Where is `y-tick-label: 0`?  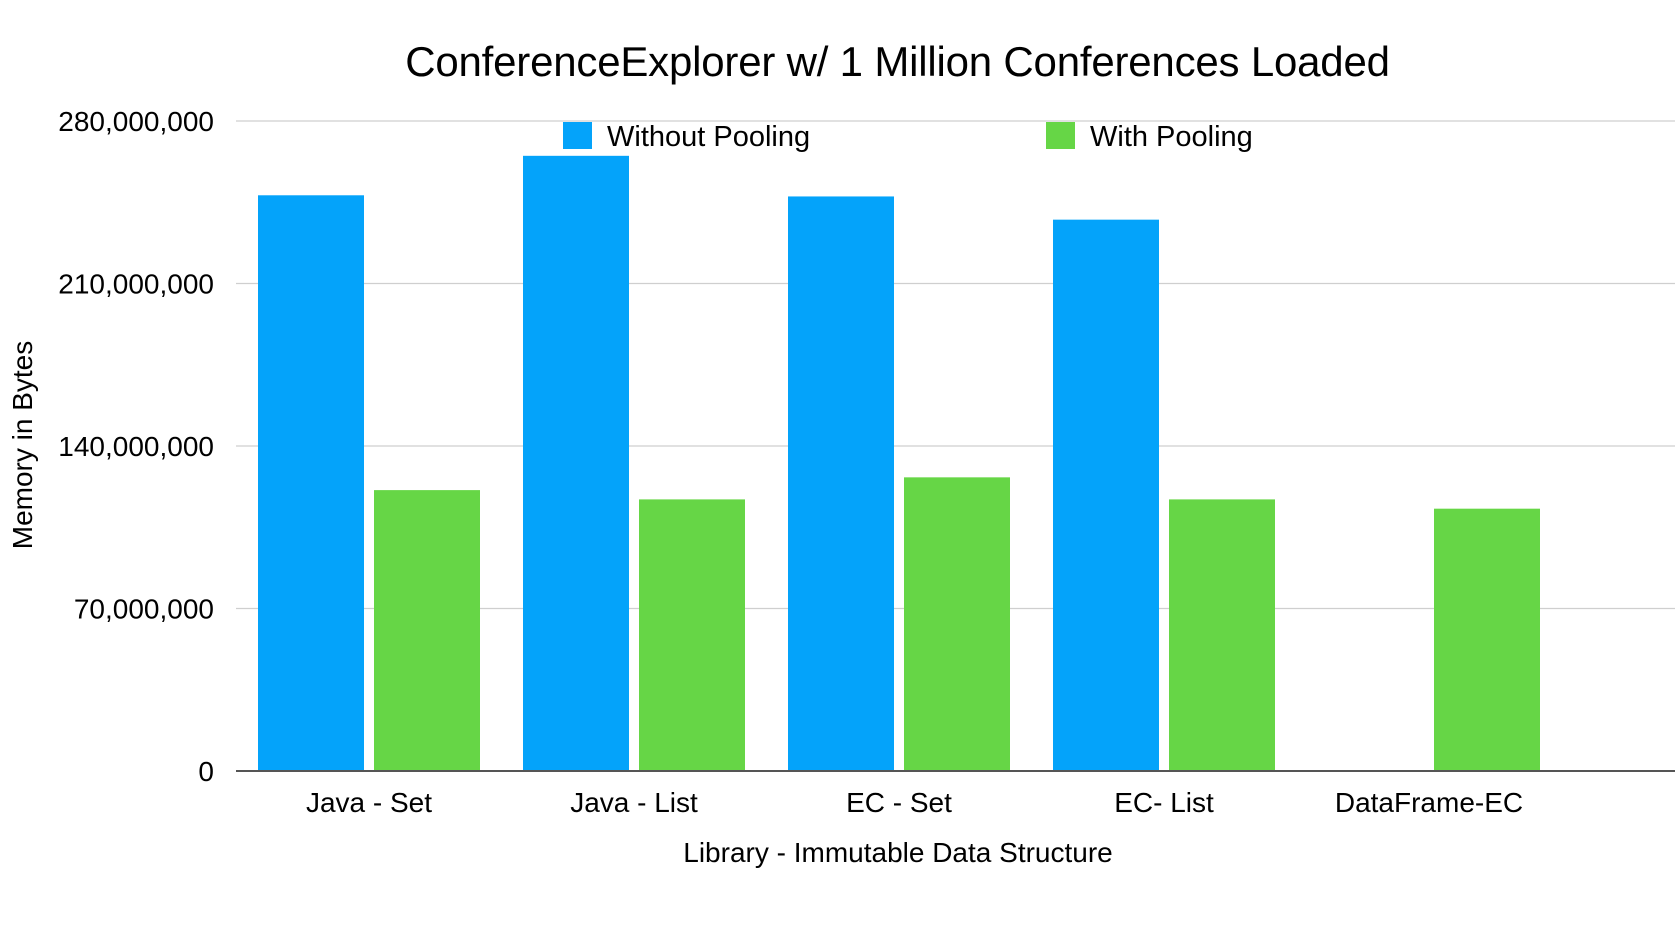
y-tick-label: 0 is located at coordinates (206, 771).